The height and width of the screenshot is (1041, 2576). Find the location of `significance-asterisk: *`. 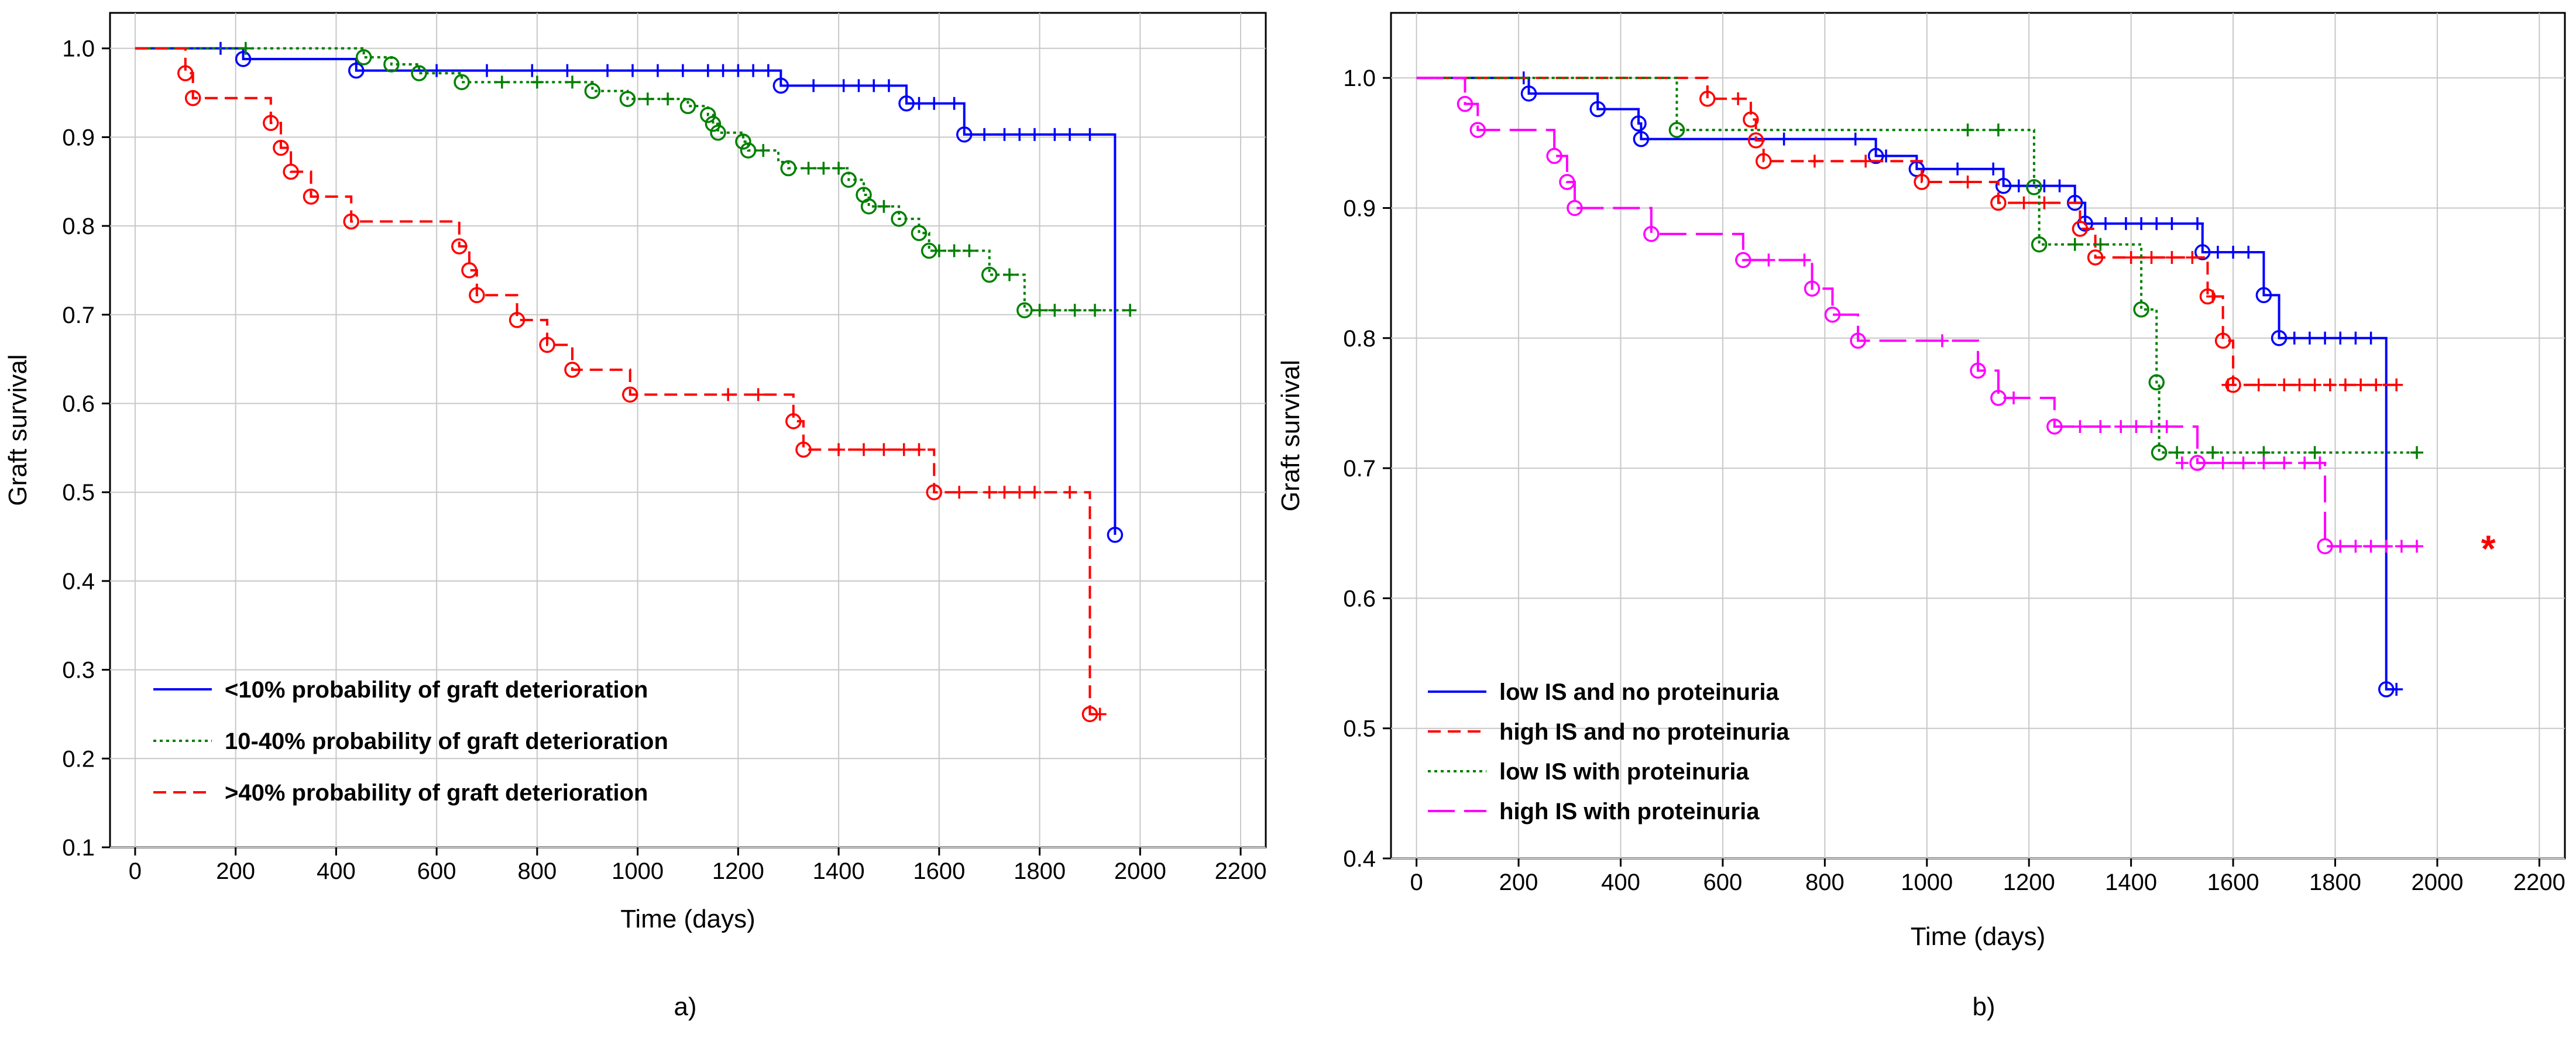

significance-asterisk: * is located at coordinates (2488, 548).